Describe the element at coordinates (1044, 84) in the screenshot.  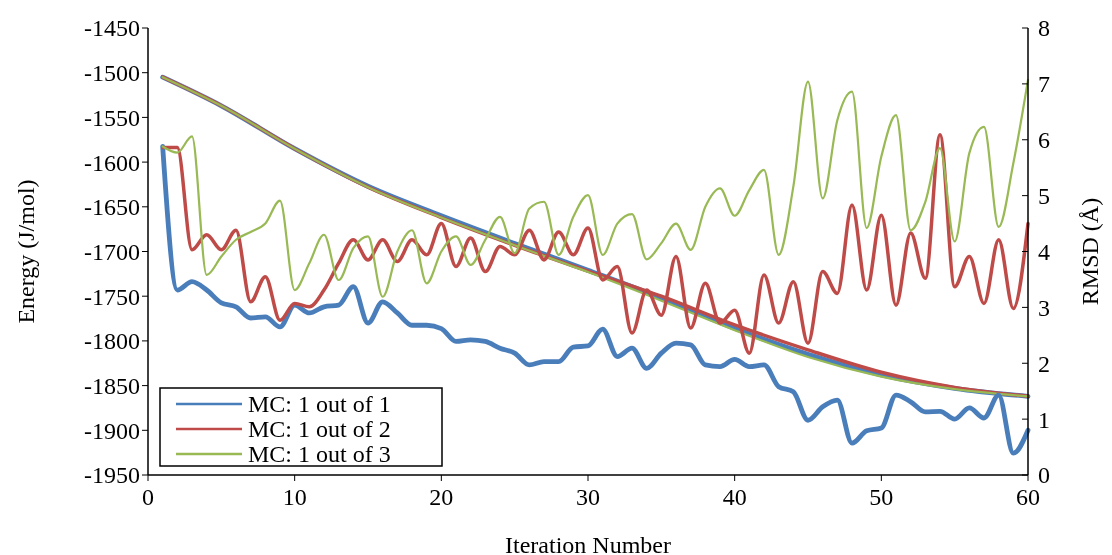
I see `y2-tick-label: 7` at that location.